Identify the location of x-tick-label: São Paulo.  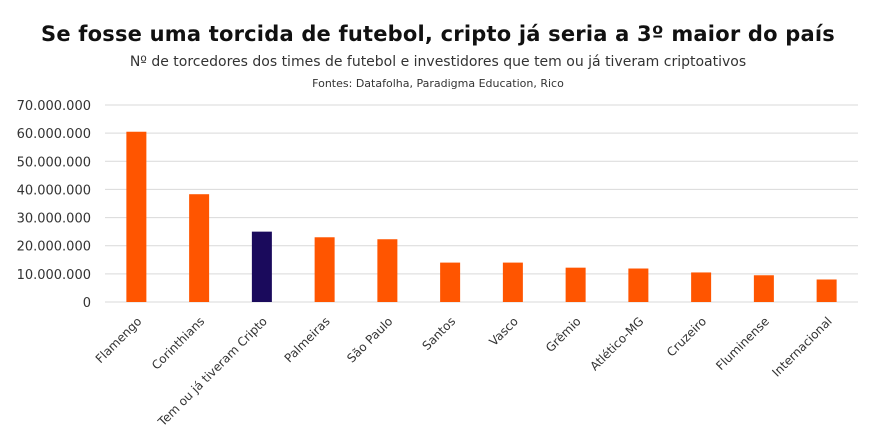
(369, 339).